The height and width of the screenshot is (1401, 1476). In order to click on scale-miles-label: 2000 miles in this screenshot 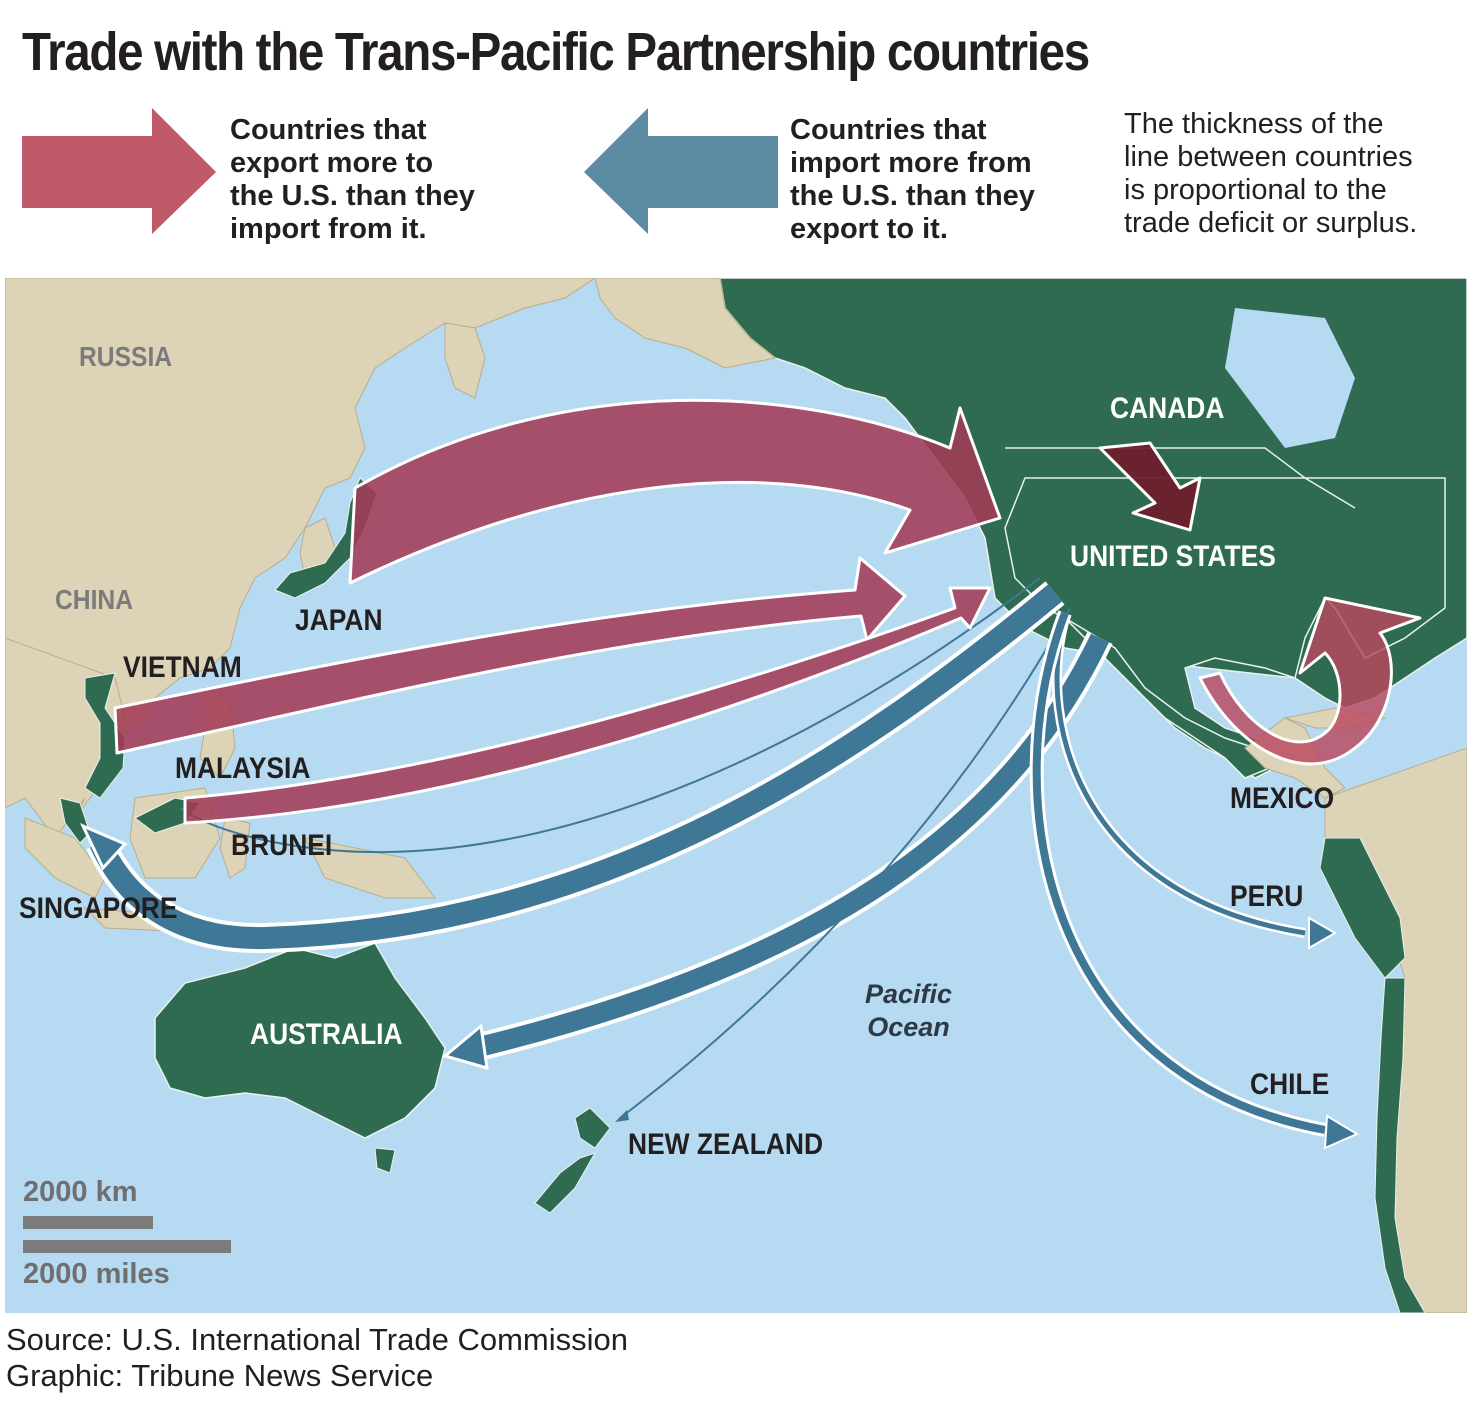, I will do `click(96, 1274)`.